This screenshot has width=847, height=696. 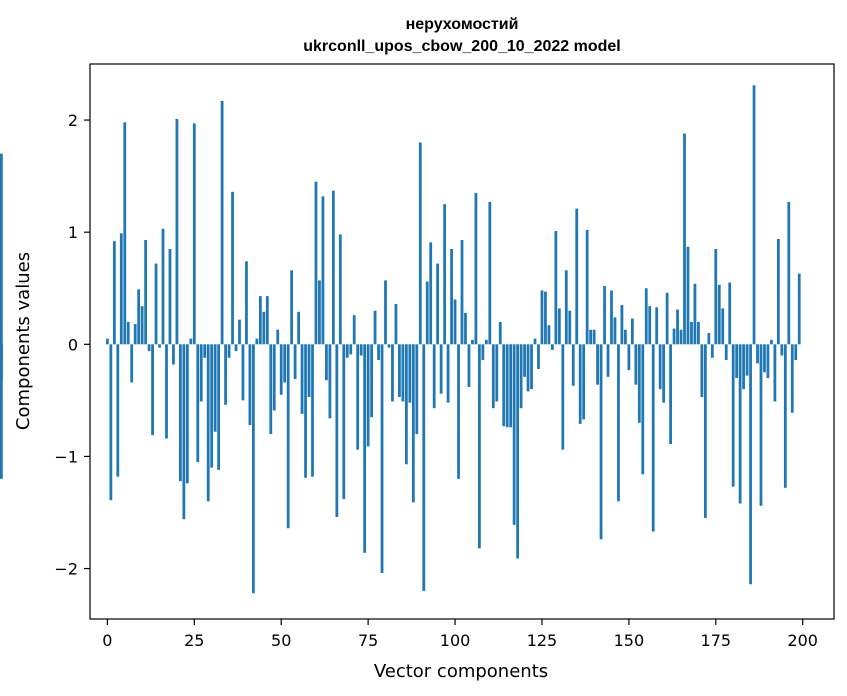 What do you see at coordinates (281, 640) in the screenshot?
I see `x-tick-label: 50` at bounding box center [281, 640].